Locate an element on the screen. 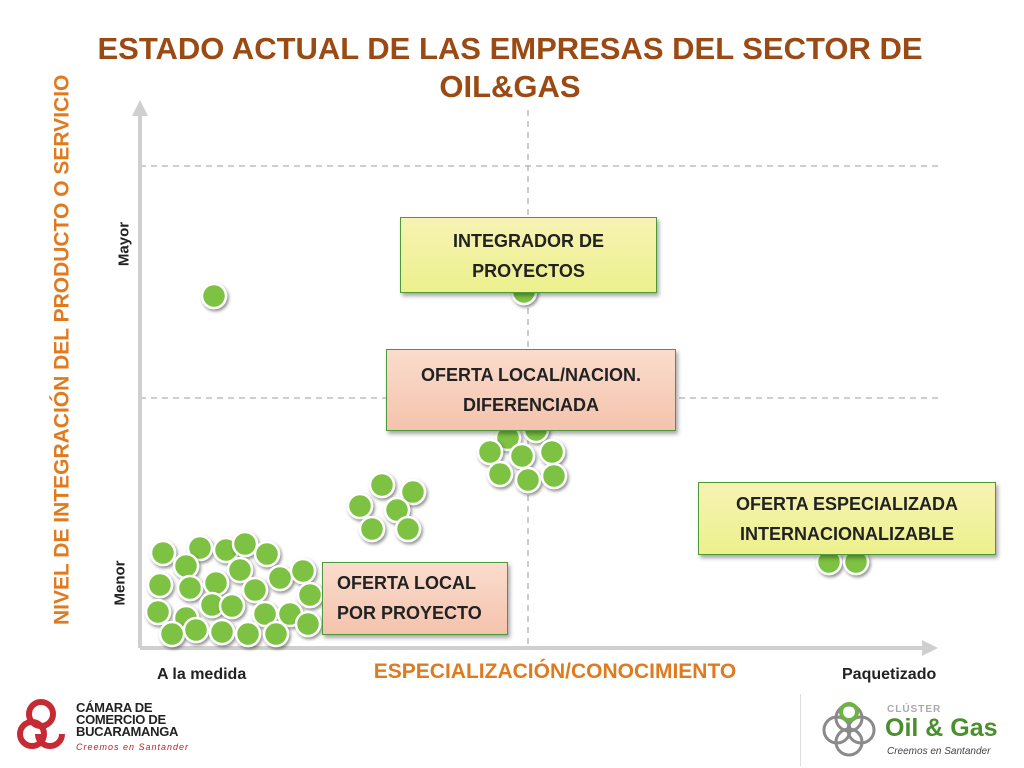 Image resolution: width=1024 pixels, height=768 pixels. y-axis-arrow is located at coordinates (140, 108).